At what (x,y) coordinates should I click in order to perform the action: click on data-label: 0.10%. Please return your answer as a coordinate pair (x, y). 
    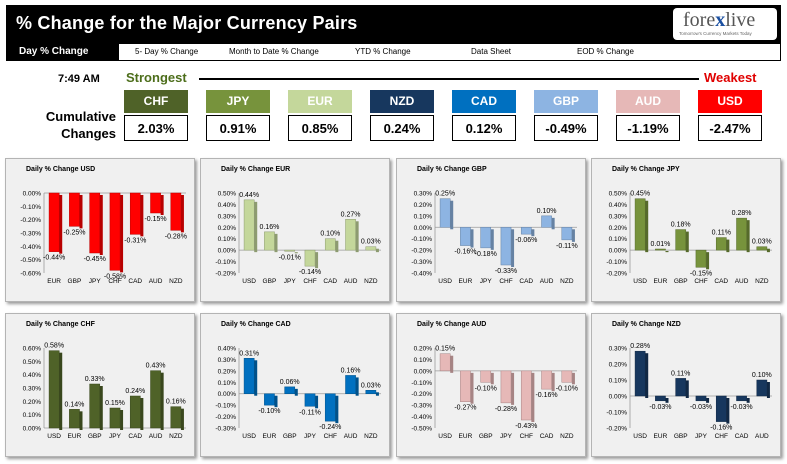
    Looking at the image, I should click on (547, 211).